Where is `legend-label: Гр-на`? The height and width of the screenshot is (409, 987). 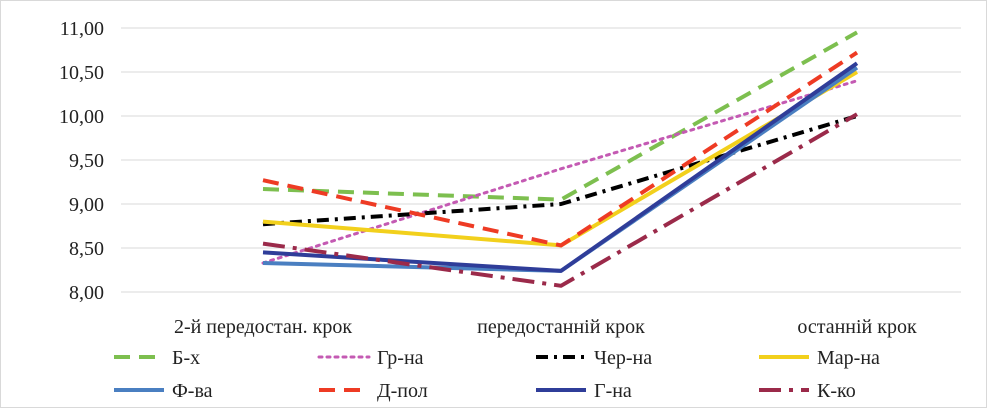 legend-label: Гр-на is located at coordinates (400, 358).